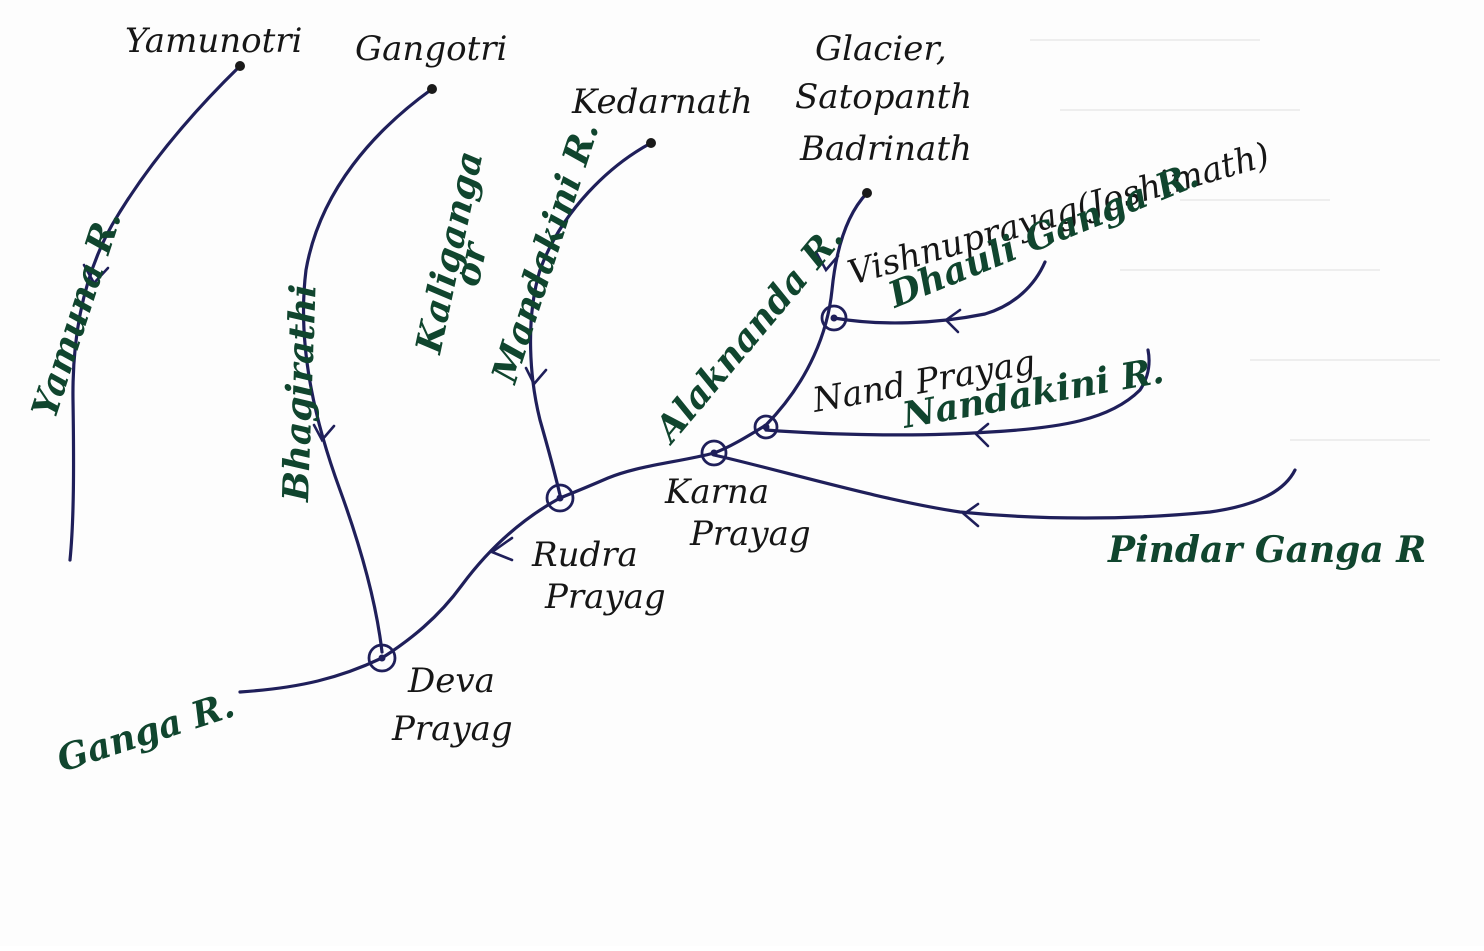  What do you see at coordinates (155, 313) in the screenshot?
I see `yamuna-river` at bounding box center [155, 313].